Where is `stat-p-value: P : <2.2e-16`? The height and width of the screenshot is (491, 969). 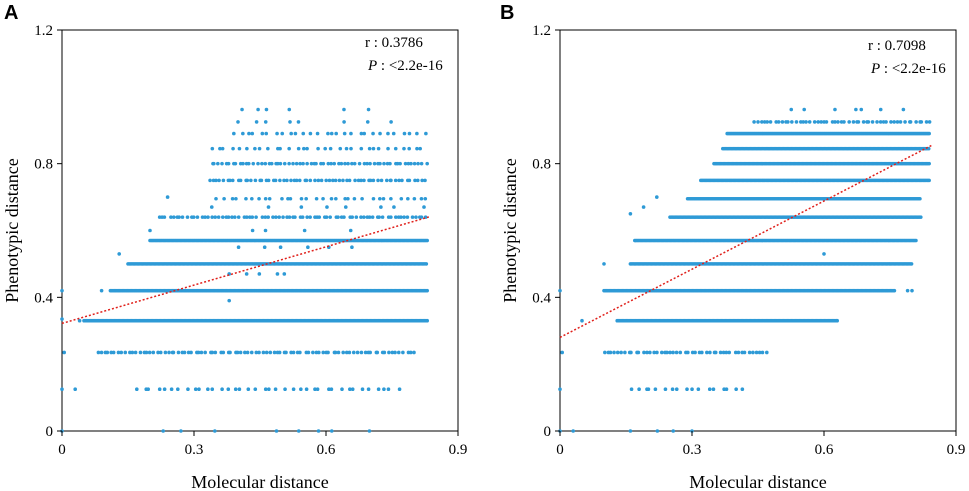 stat-p-value: P : <2.2e-16 is located at coordinates (405, 66).